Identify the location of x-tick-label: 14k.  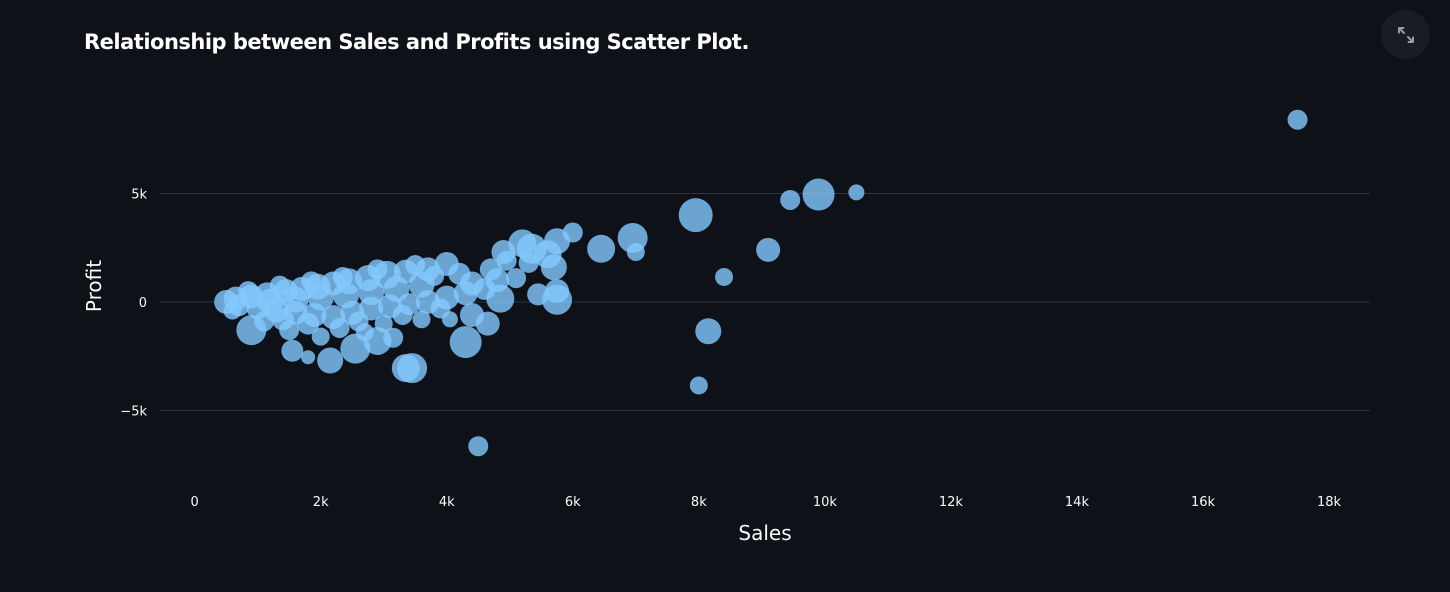
(1077, 502).